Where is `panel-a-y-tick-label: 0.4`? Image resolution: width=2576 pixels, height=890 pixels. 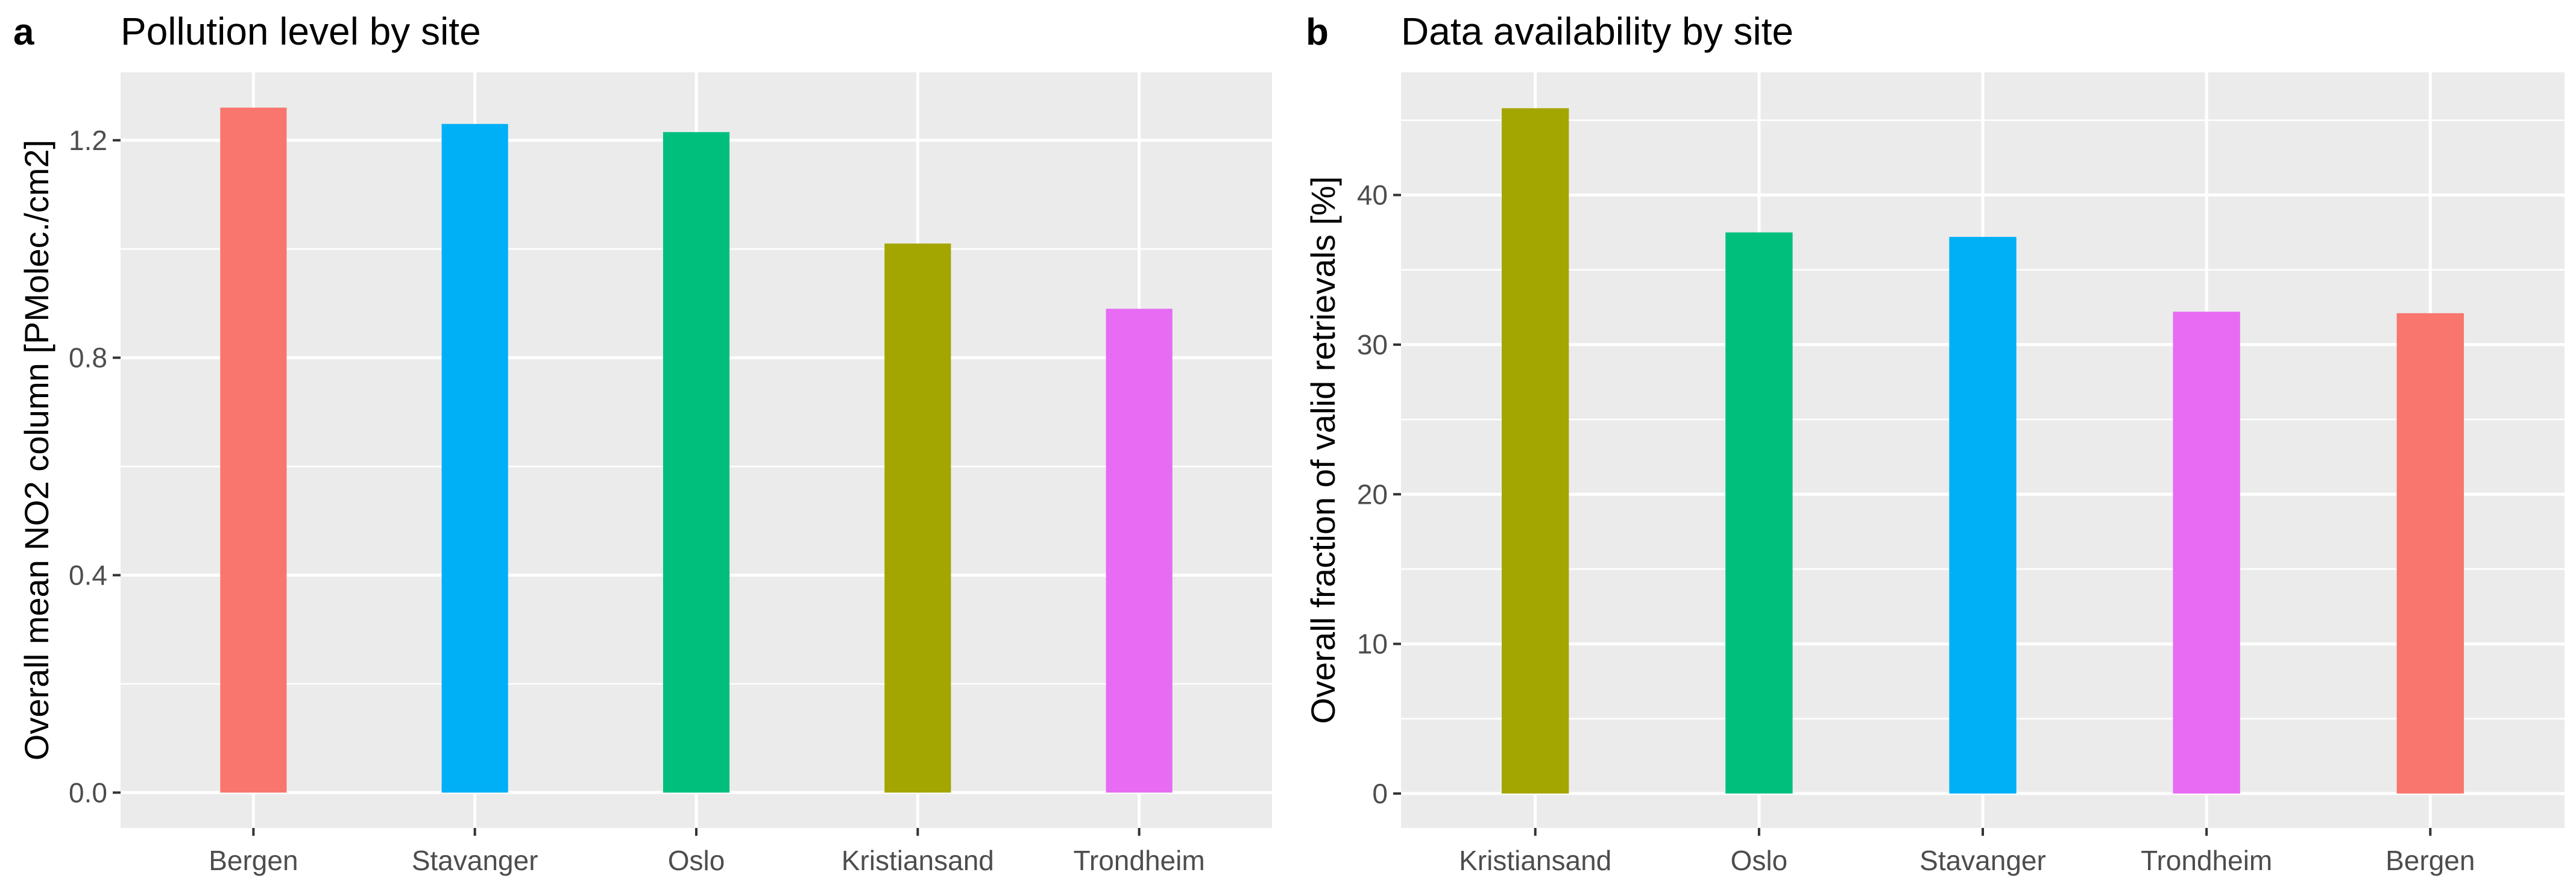
panel-a-y-tick-label: 0.4 is located at coordinates (88, 575).